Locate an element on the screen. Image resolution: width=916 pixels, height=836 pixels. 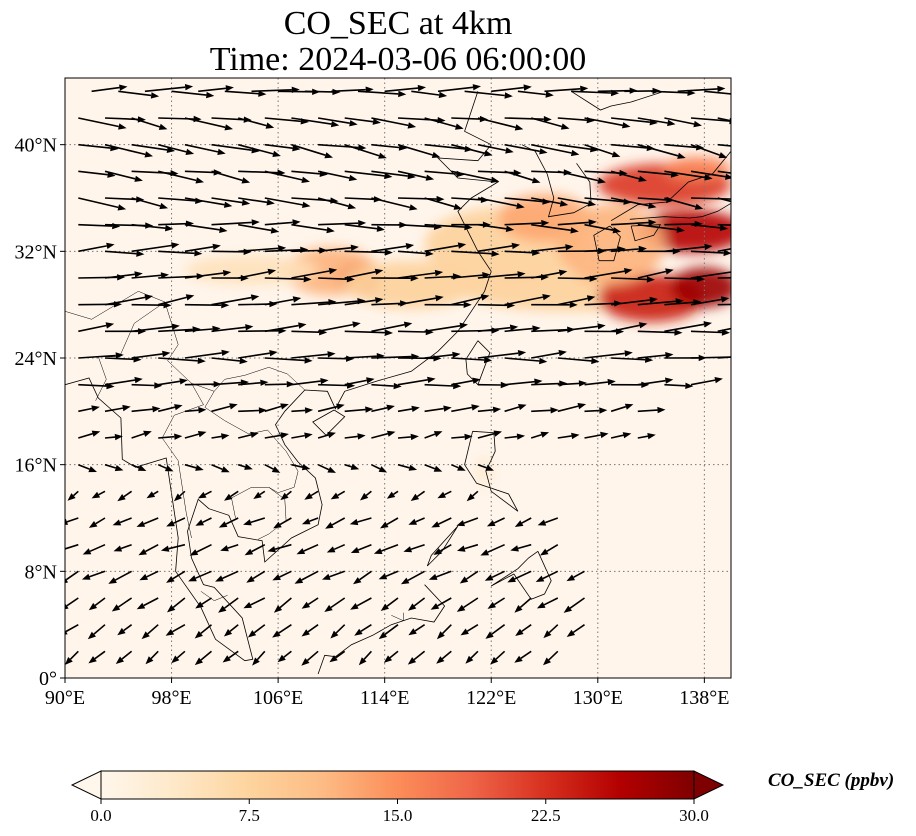
colorbar-extend-max is located at coordinates (709, 785).